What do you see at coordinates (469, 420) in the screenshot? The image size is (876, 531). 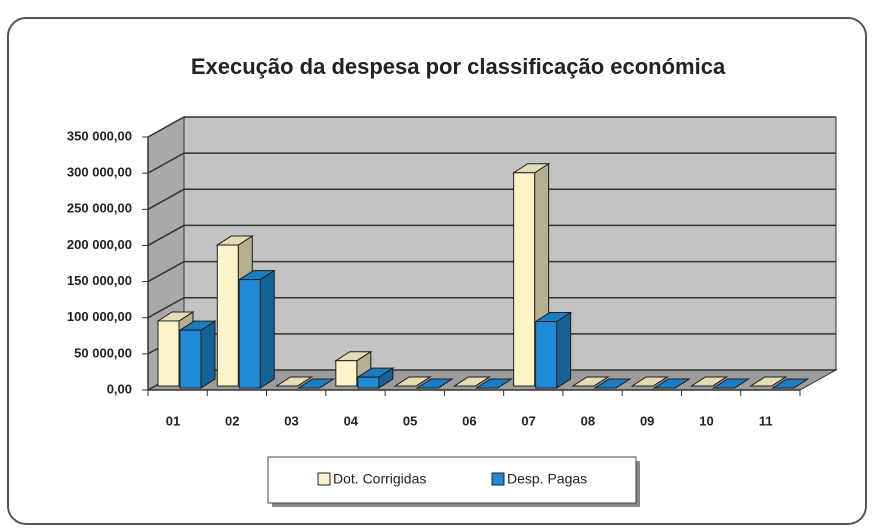 I see `x-tick-label: 06` at bounding box center [469, 420].